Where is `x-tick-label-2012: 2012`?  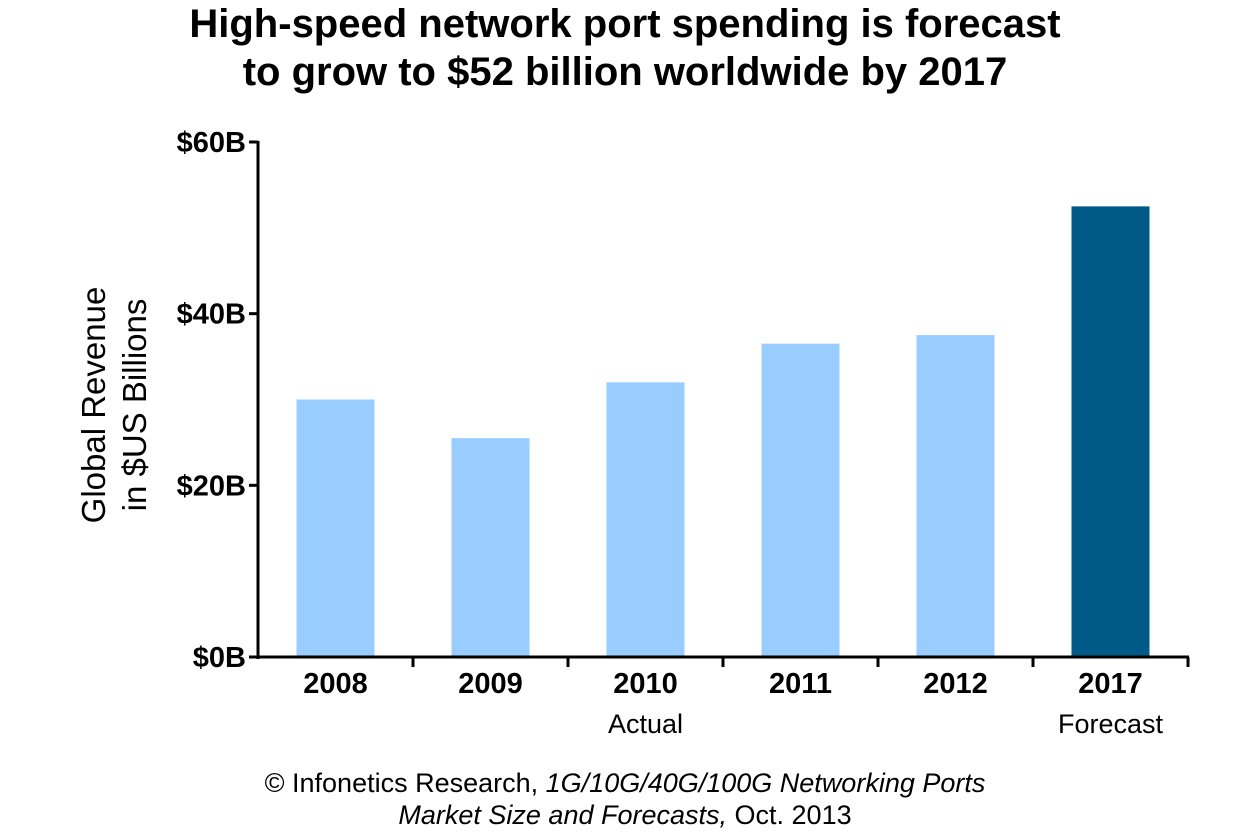
x-tick-label-2012: 2012 is located at coordinates (955, 684).